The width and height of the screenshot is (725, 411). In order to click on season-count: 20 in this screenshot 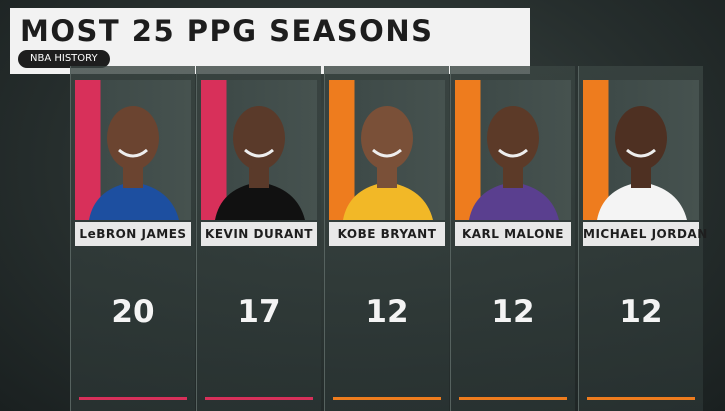, I will do `click(133, 312)`.